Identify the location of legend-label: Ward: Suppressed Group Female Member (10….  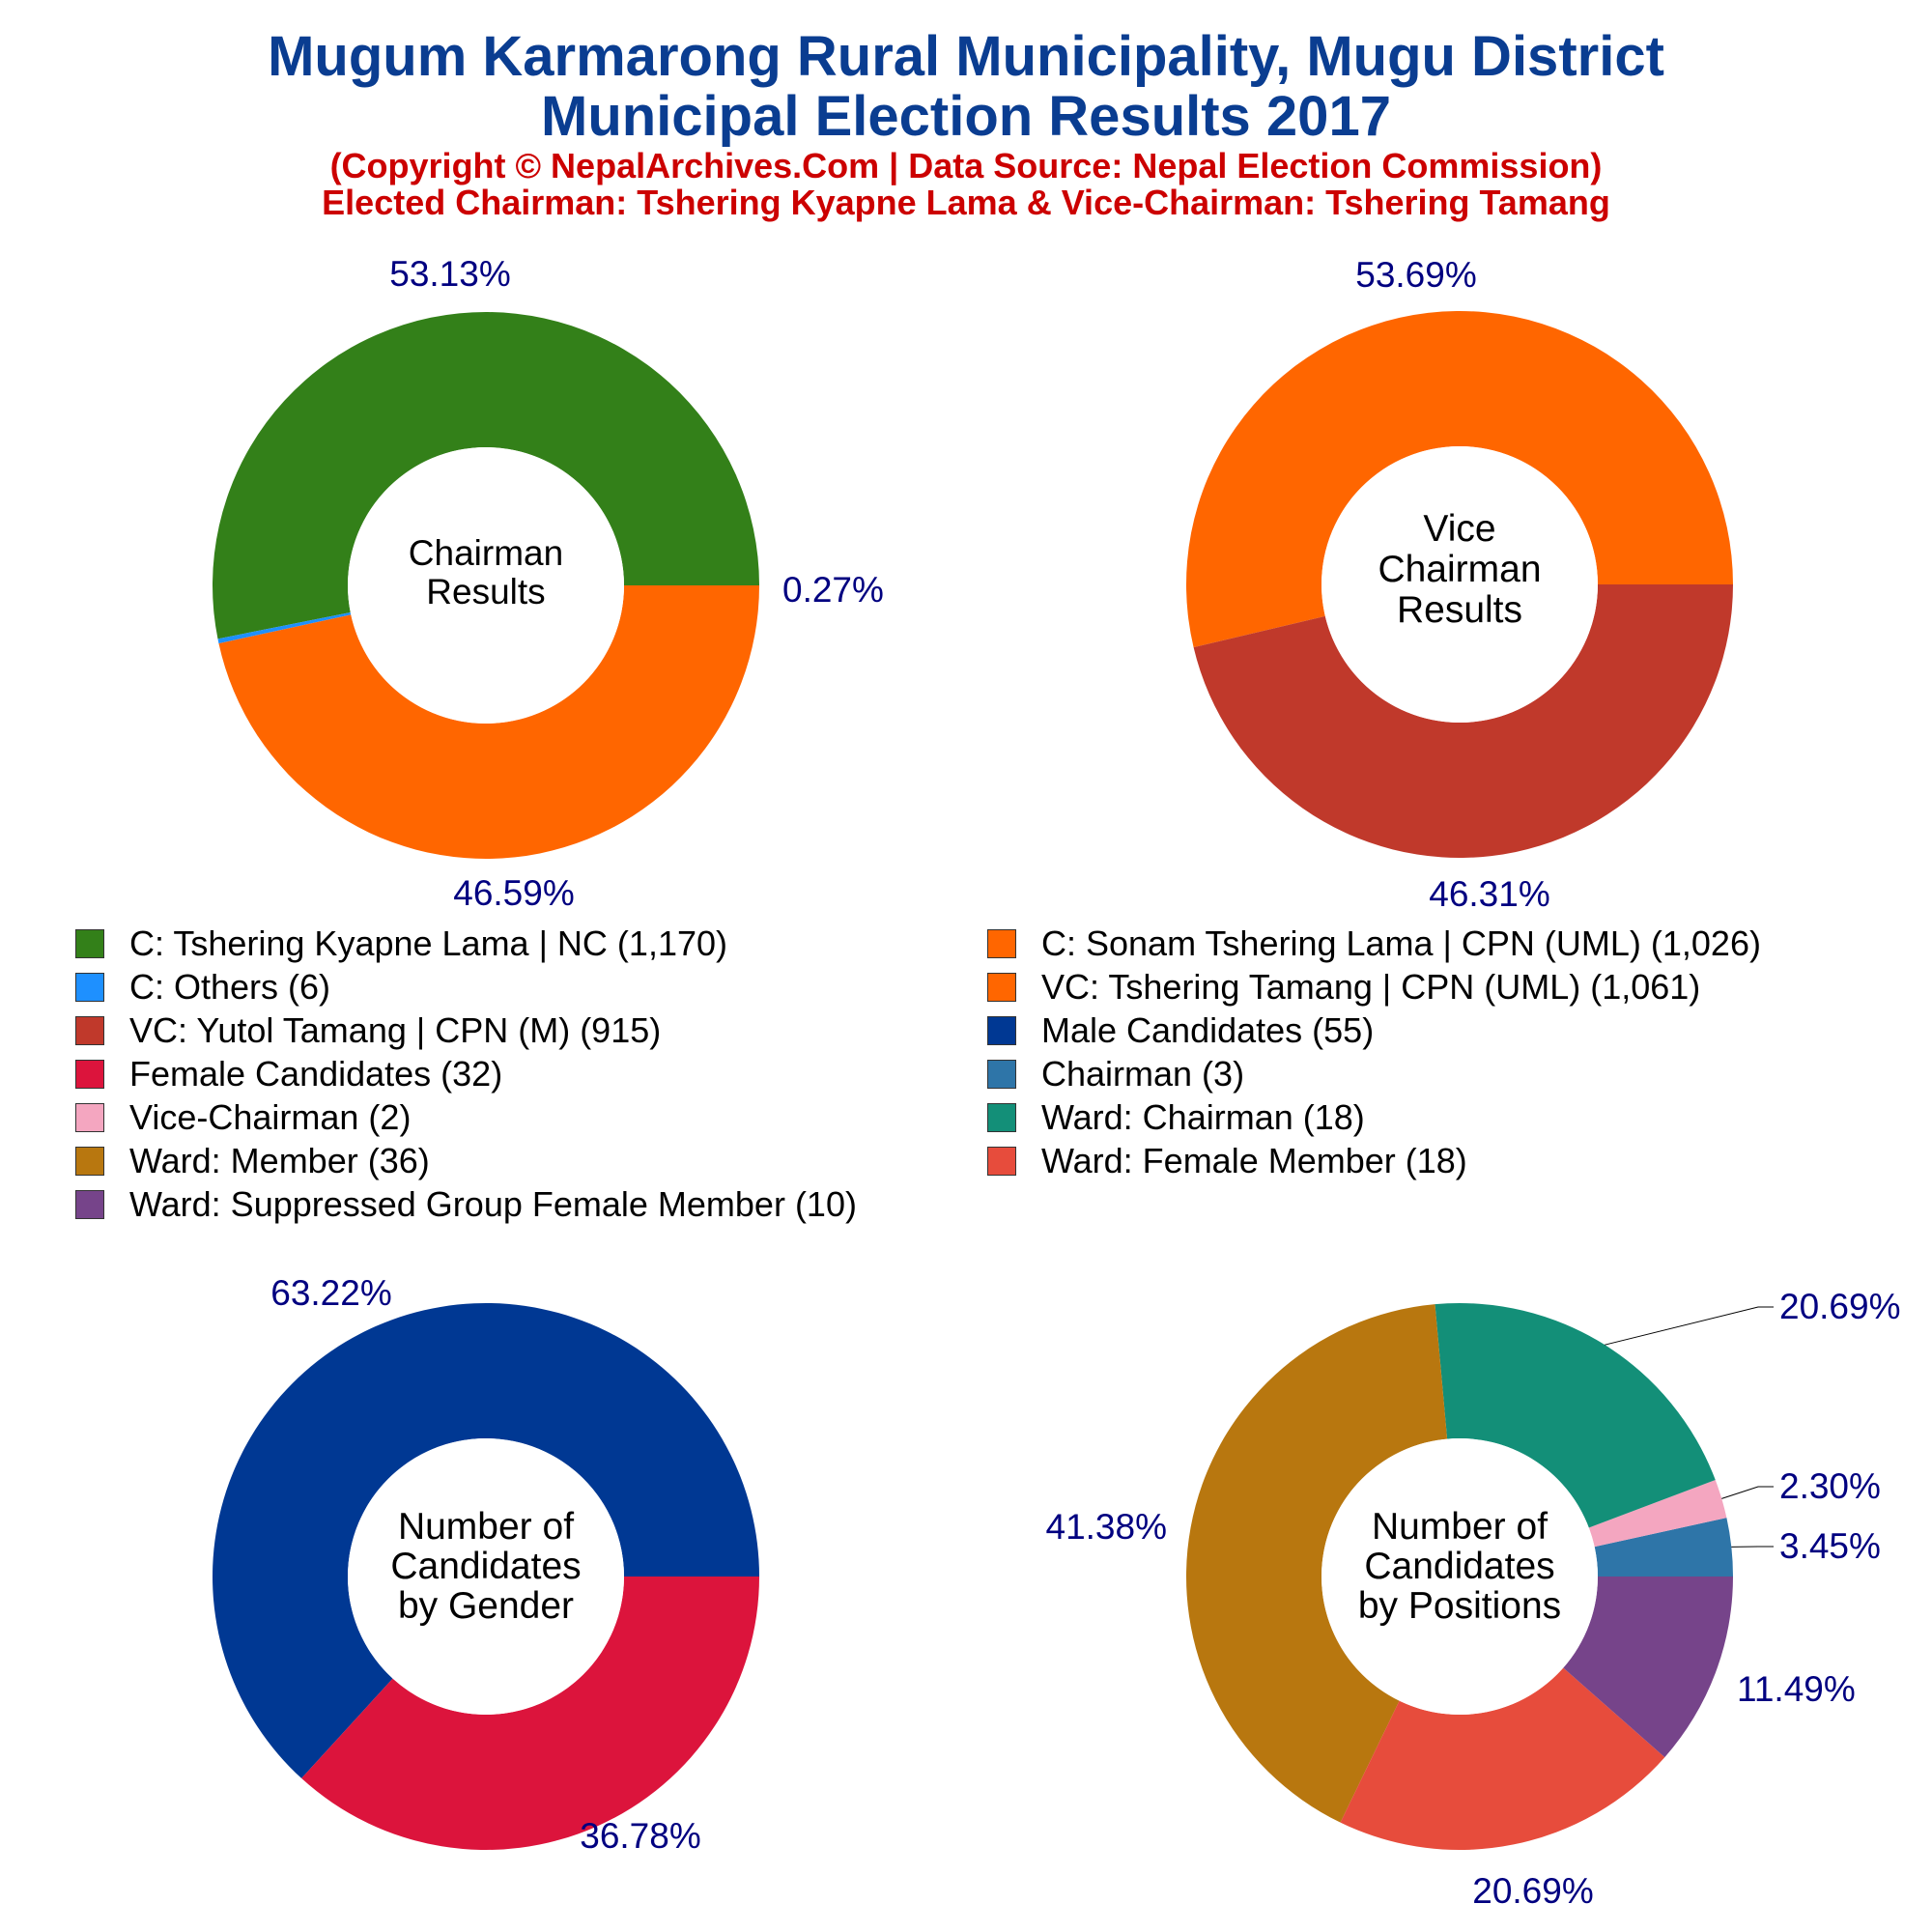
(493, 1204).